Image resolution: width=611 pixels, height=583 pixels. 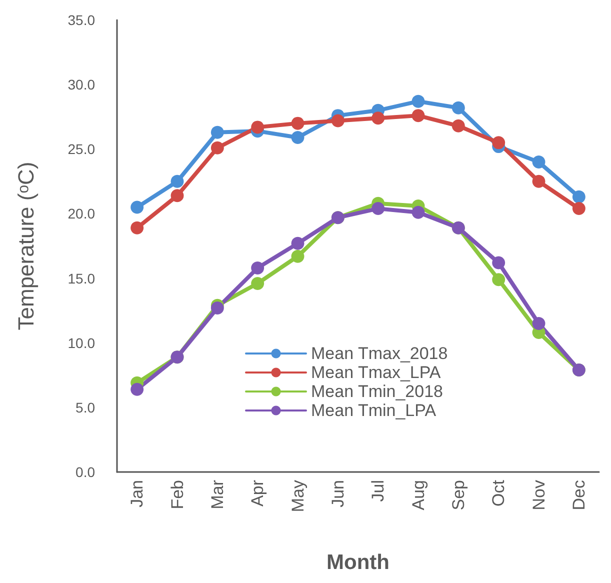 I want to click on x-tick-label: Jun, so click(x=338, y=494).